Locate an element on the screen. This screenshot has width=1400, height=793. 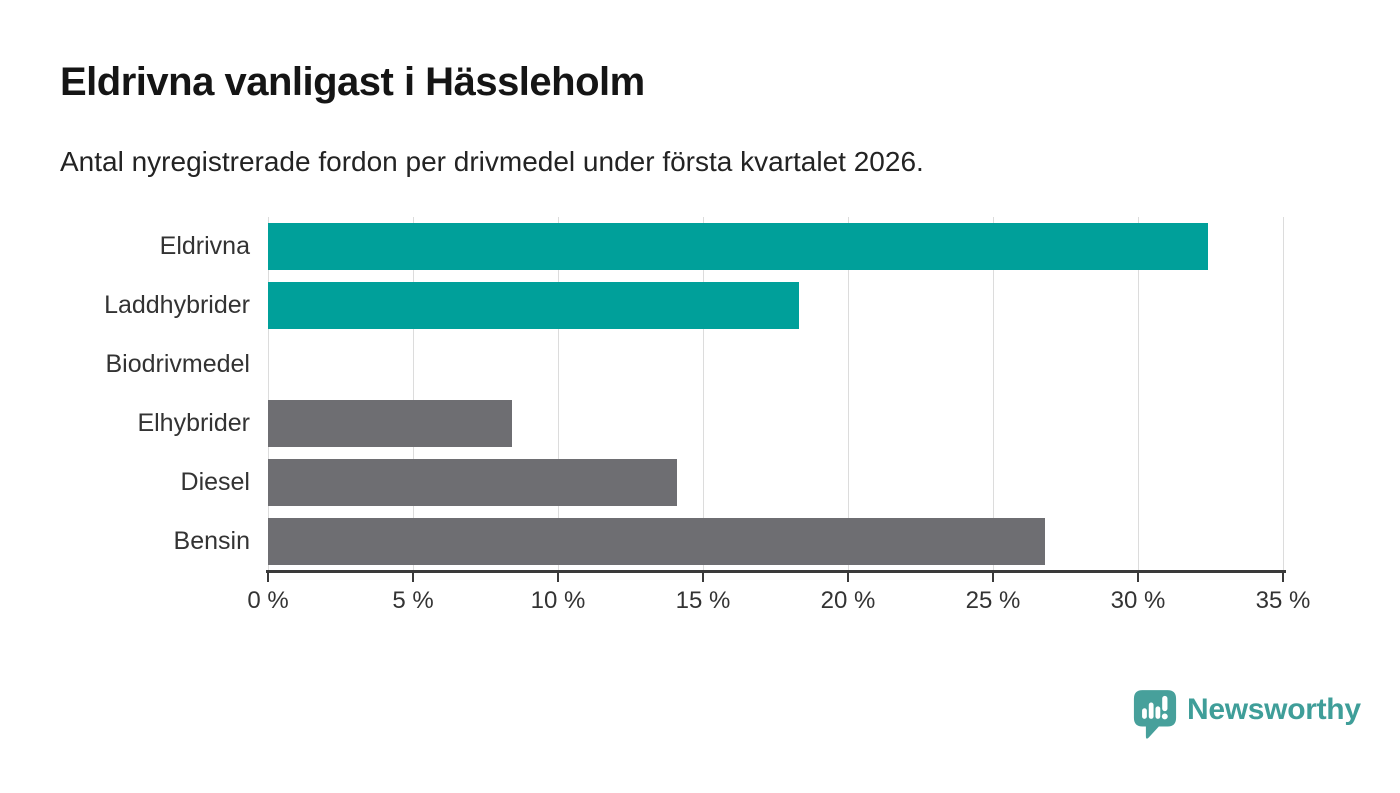
bar-bensin is located at coordinates (657, 541).